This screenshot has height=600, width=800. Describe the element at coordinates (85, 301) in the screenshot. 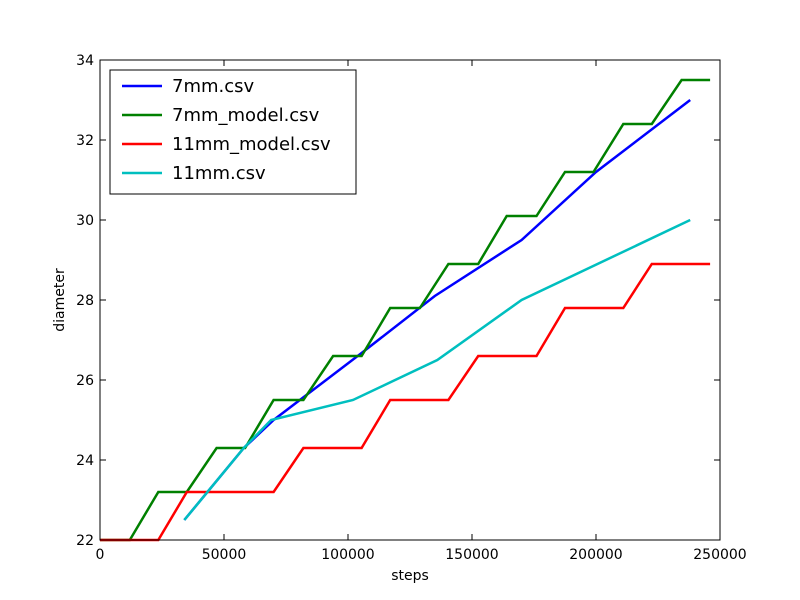

I see `y-tick-label: 28` at that location.